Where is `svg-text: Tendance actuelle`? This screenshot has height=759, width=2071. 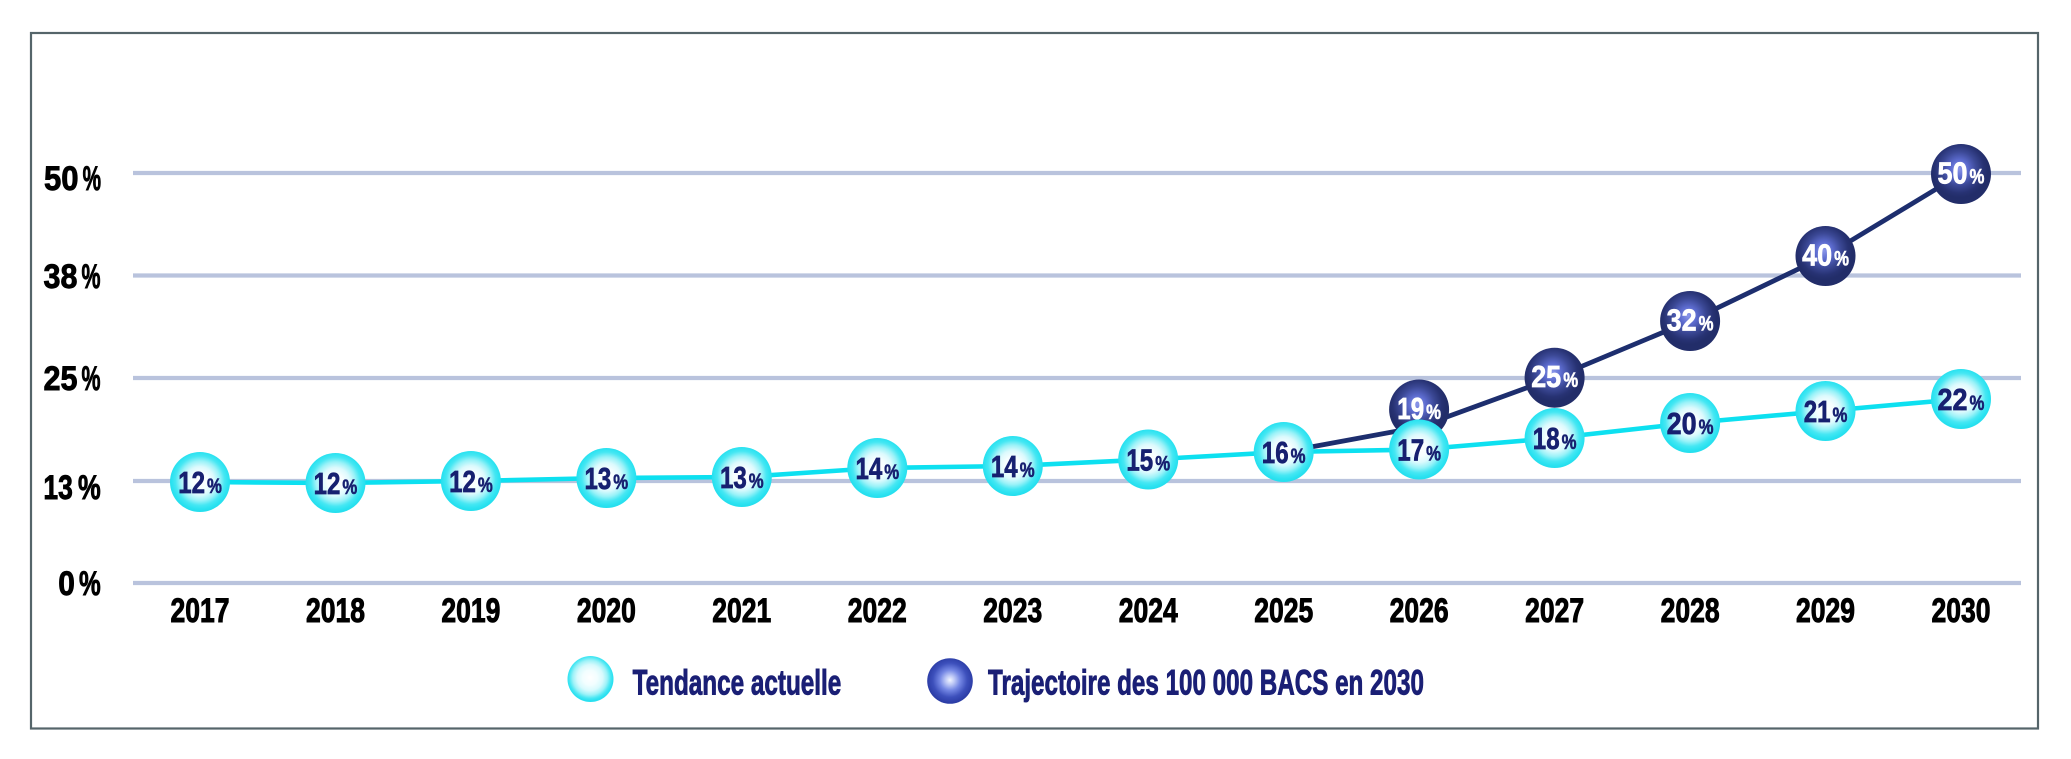
svg-text: Tendance actuelle is located at coordinates (737, 683).